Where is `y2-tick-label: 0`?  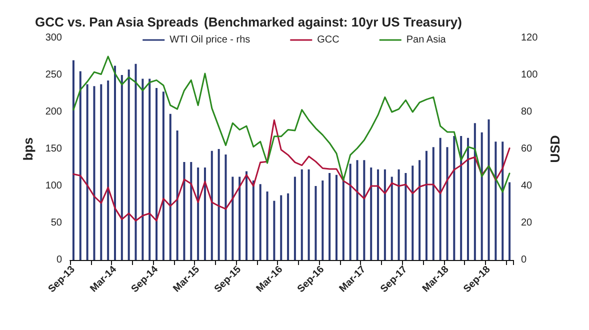 y2-tick-label: 0 is located at coordinates (524, 260).